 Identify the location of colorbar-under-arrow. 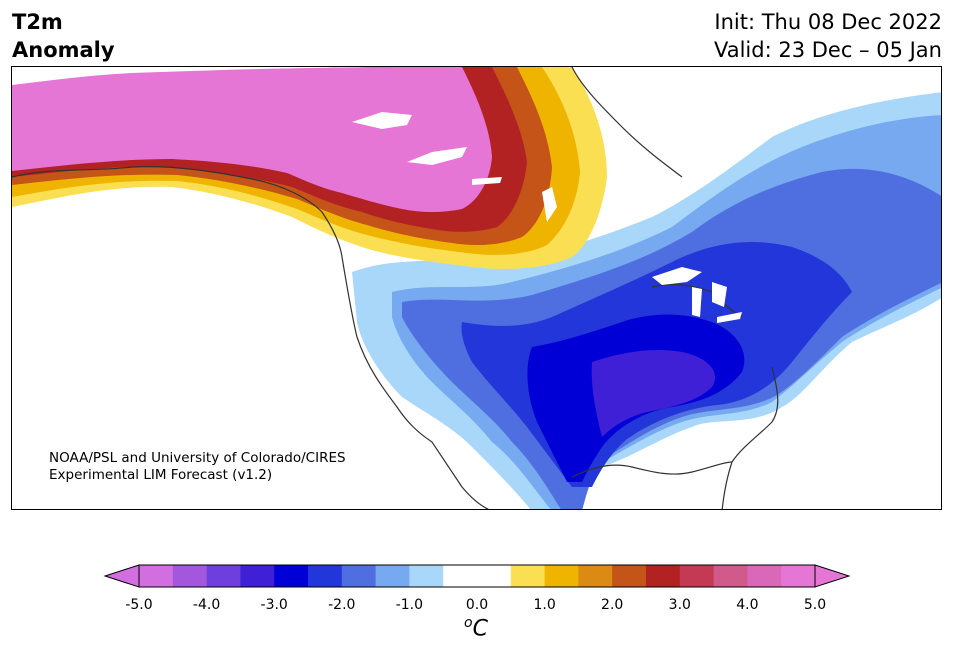
(121, 576).